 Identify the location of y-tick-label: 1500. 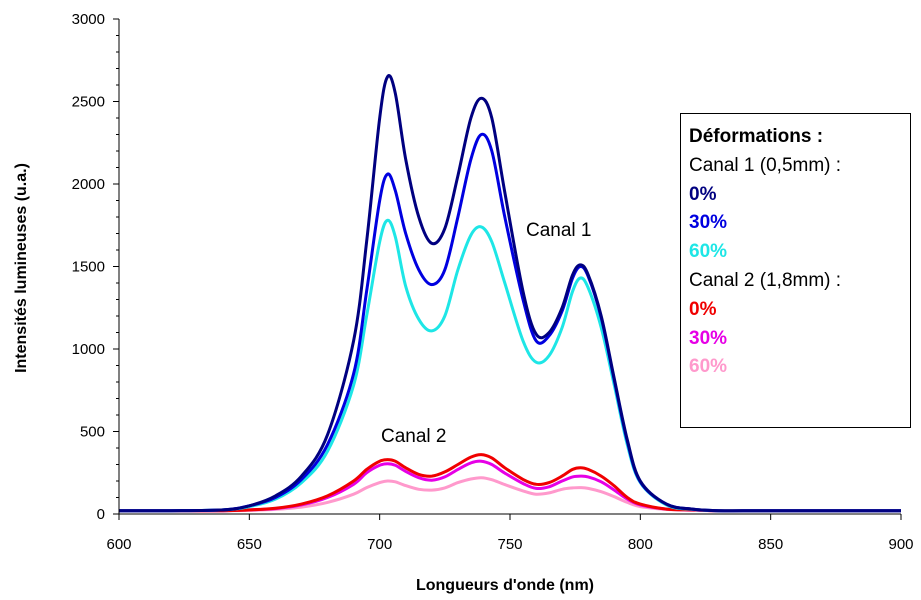
(88, 267).